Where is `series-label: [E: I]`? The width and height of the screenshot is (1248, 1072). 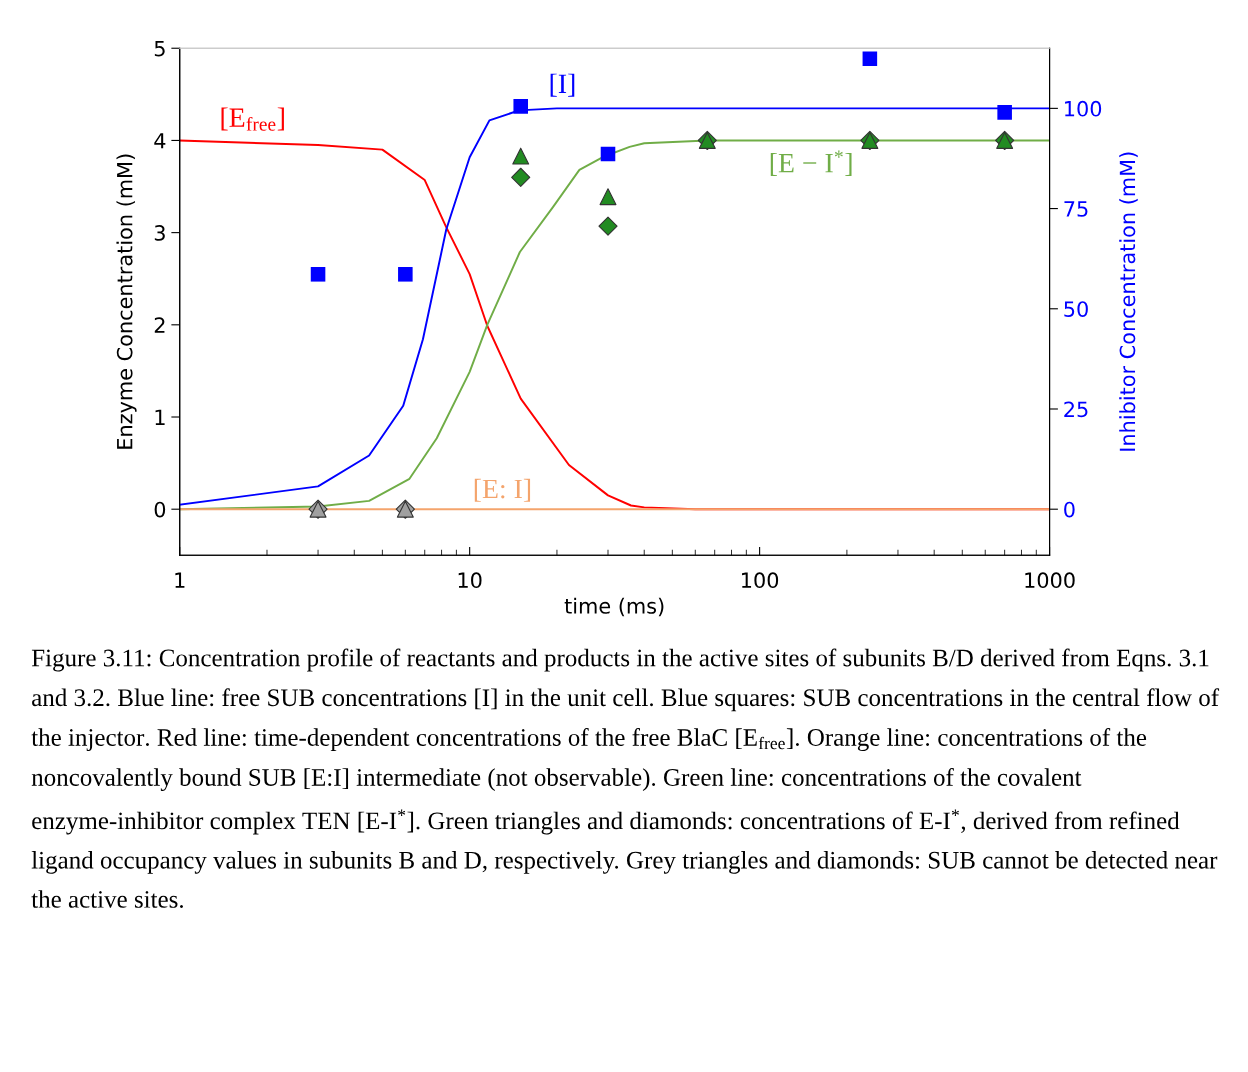
series-label: [E: I] is located at coordinates (502, 490).